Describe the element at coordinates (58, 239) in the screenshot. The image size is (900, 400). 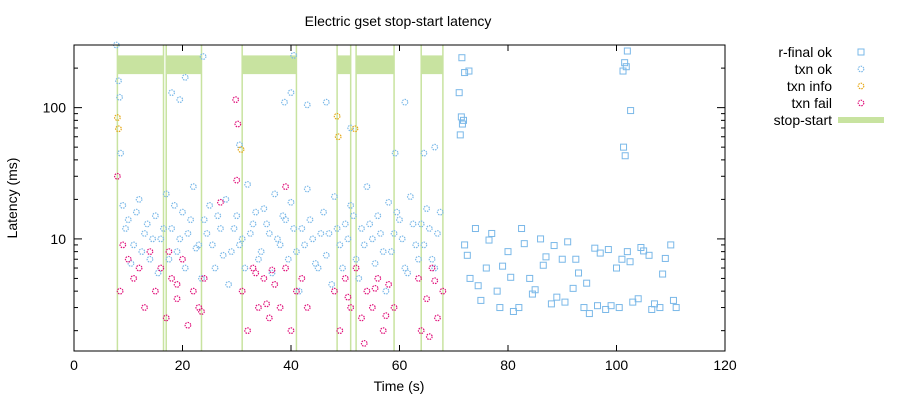
I see `y-tick-label: 10` at that location.